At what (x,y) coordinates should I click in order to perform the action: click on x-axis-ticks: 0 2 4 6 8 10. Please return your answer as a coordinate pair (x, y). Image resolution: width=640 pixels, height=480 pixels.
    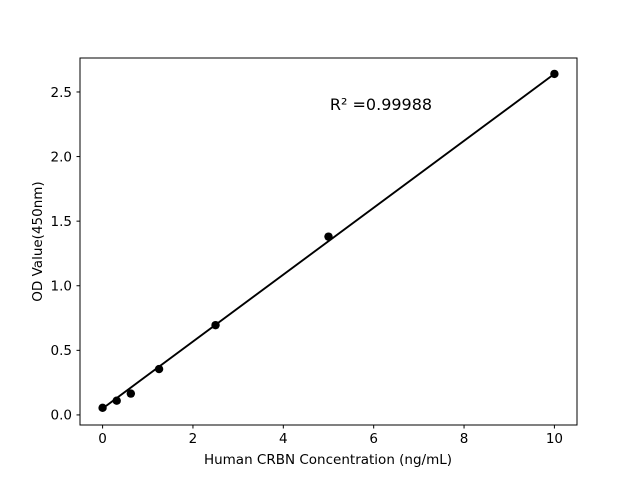
    Looking at the image, I should click on (330, 436).